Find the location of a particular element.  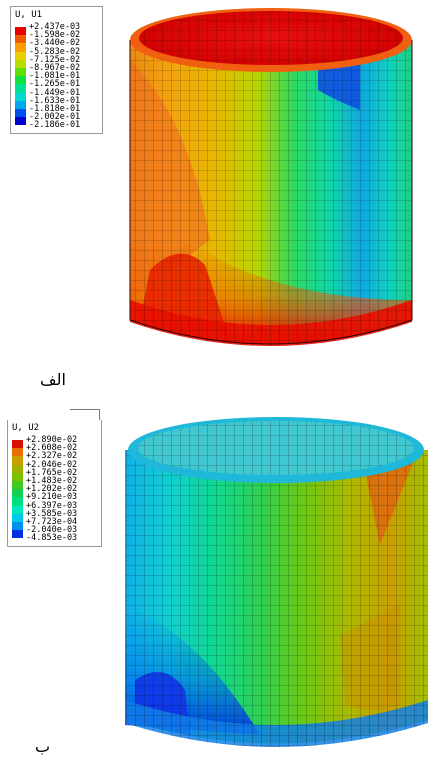

legend-value: -1.598e-02 is located at coordinates (55, 35).